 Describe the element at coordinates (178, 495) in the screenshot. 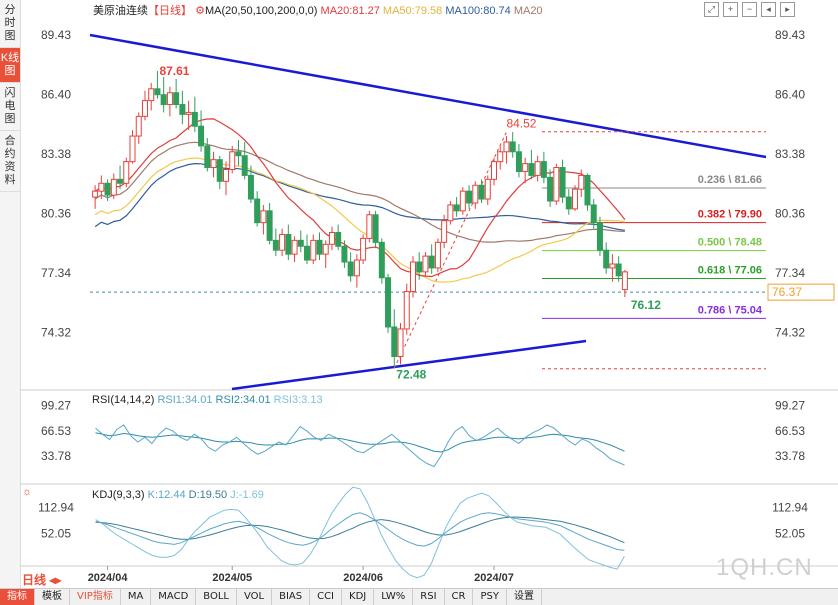

I see `kdj-header: KDJ(9,3,3) K:12.44 D:19.50 J:-1.69` at that location.